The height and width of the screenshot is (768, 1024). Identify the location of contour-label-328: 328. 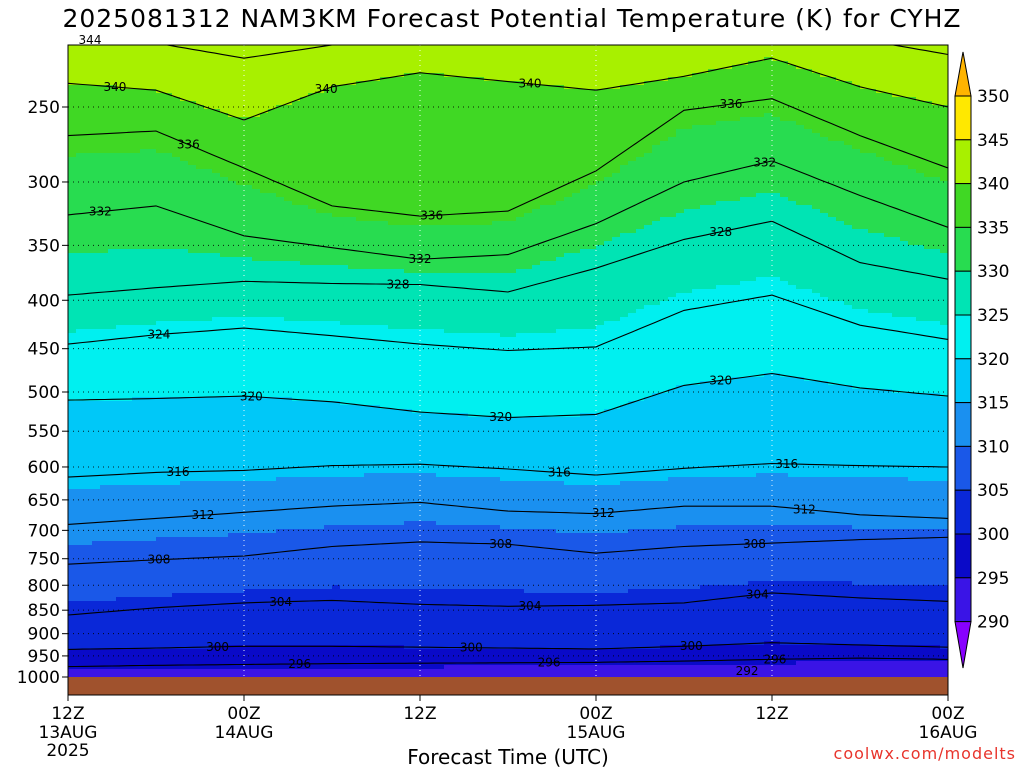
(720, 232).